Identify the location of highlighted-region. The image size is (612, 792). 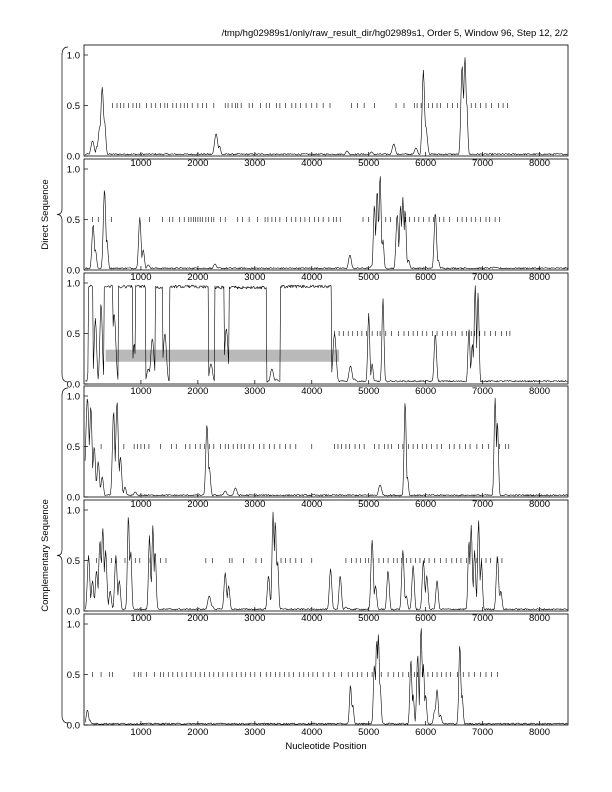
(222, 355).